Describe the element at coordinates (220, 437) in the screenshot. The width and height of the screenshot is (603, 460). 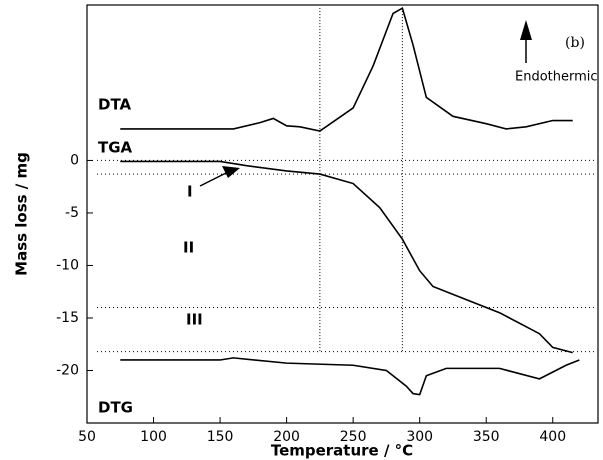
I see `x-tick-label: 150` at that location.